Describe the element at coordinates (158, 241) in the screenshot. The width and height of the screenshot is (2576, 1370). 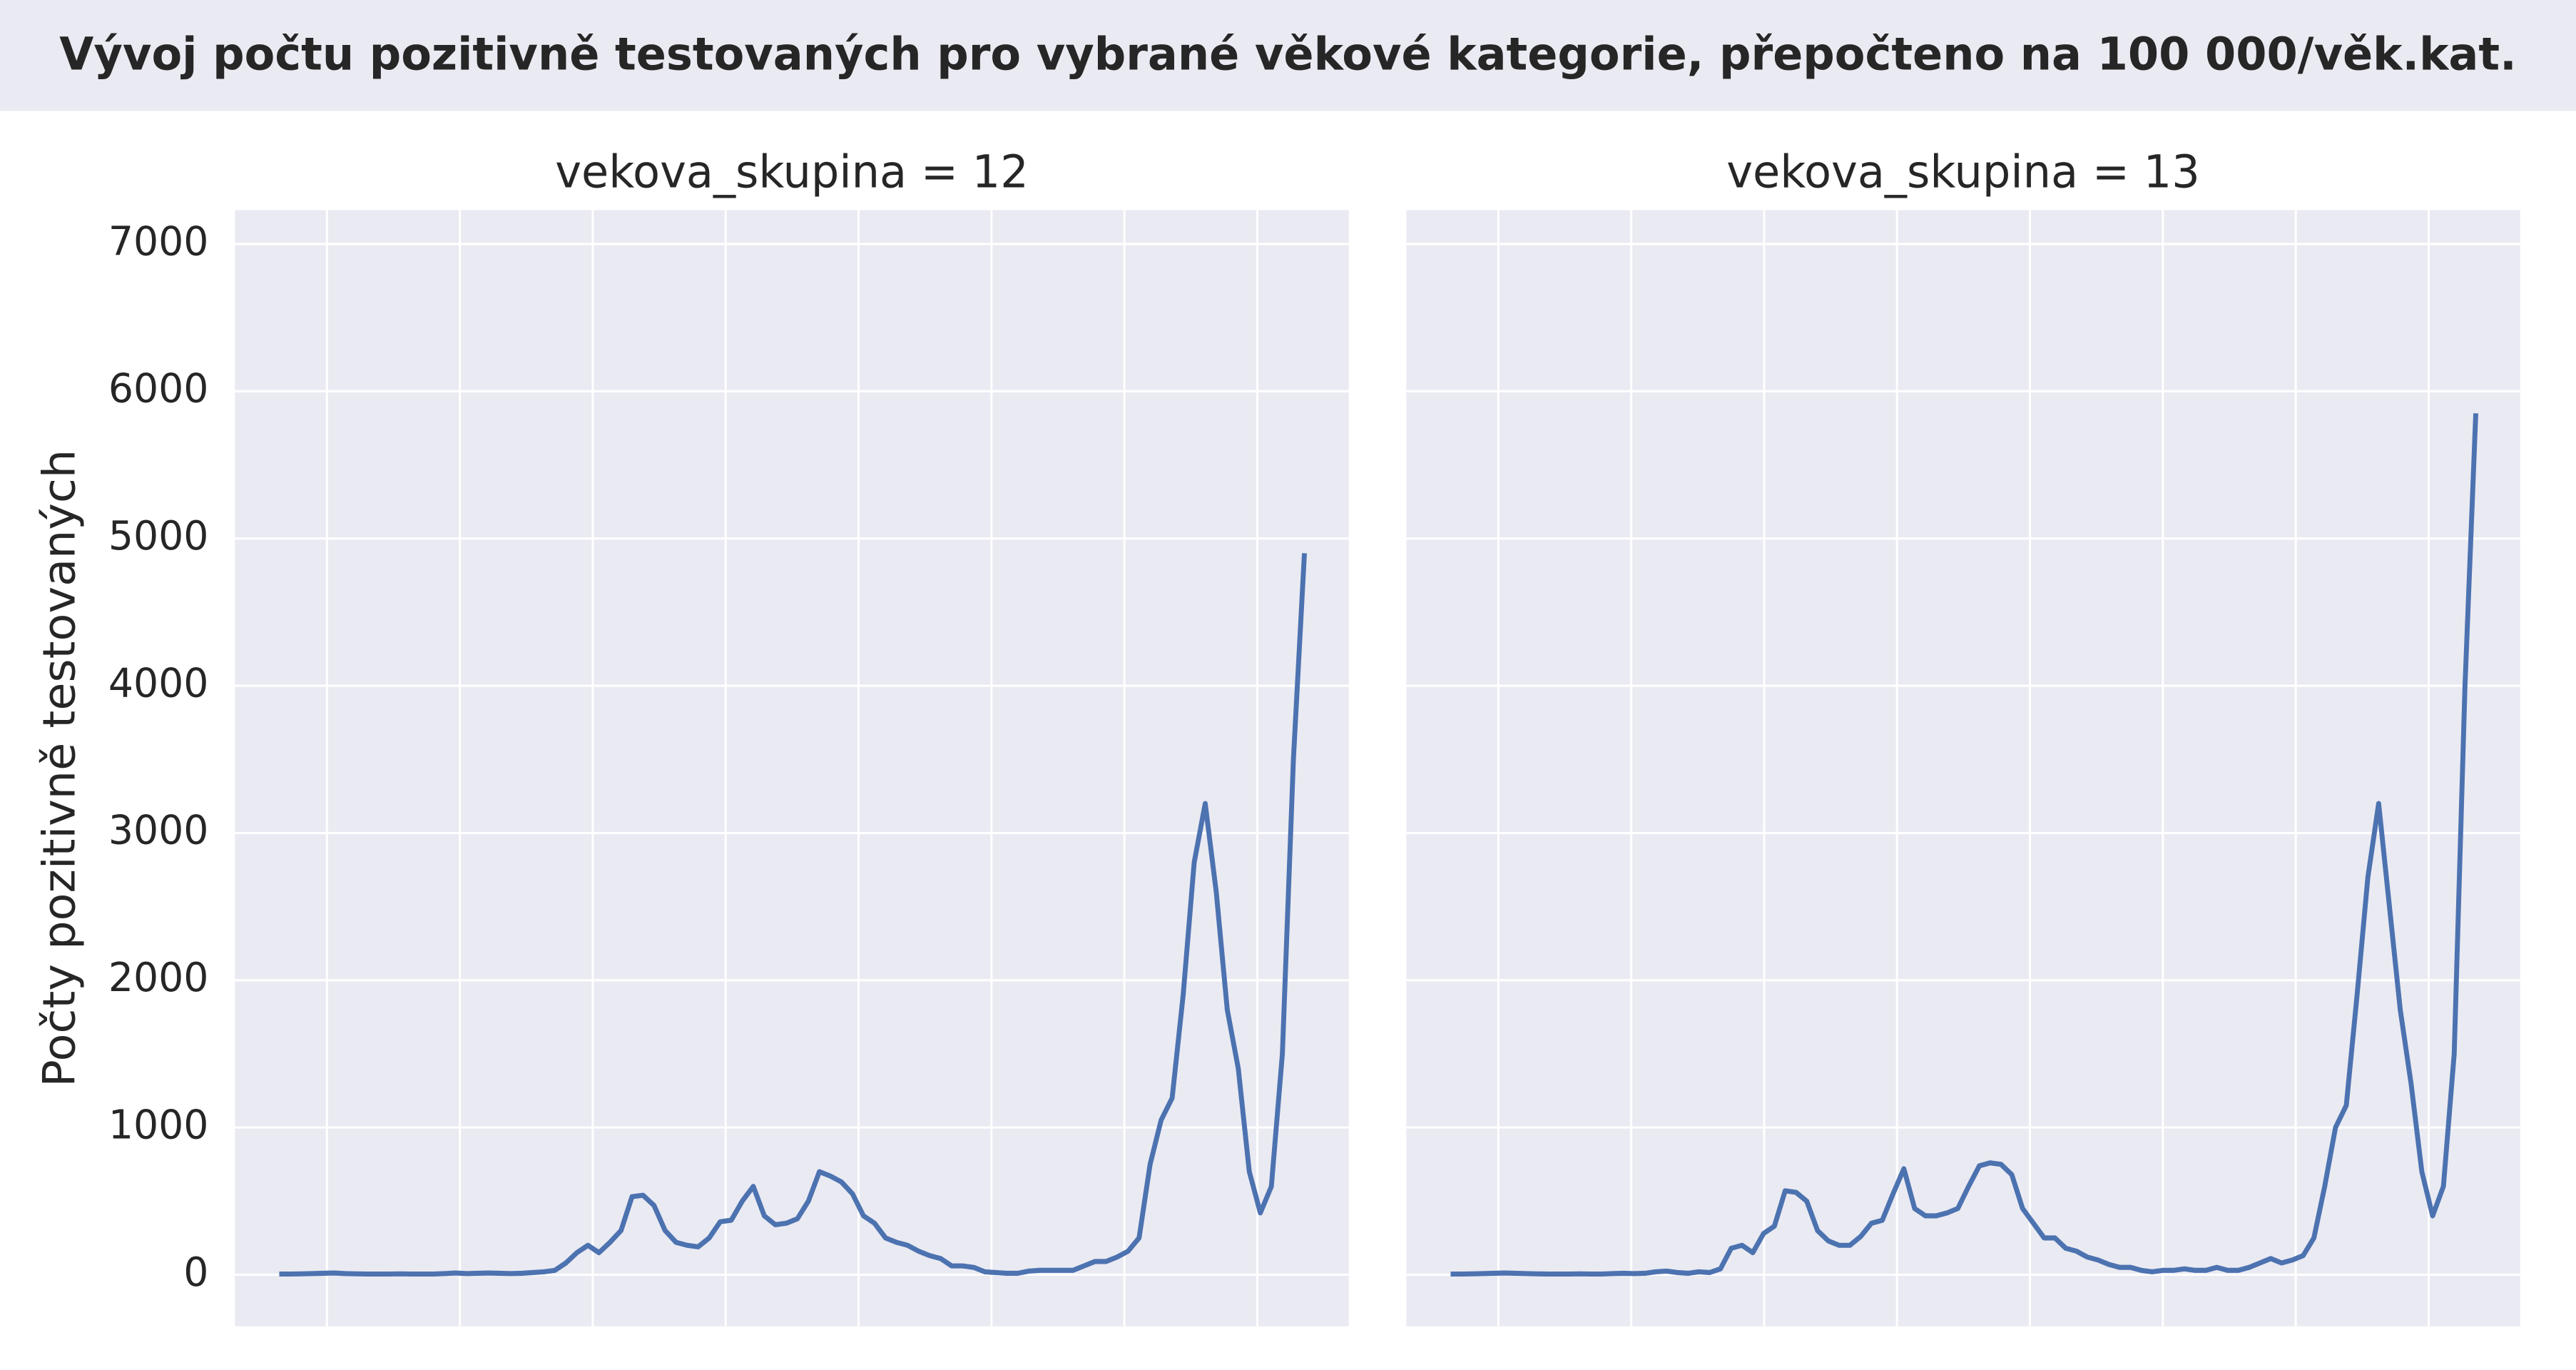
I see `y-tick-label: 7000` at that location.